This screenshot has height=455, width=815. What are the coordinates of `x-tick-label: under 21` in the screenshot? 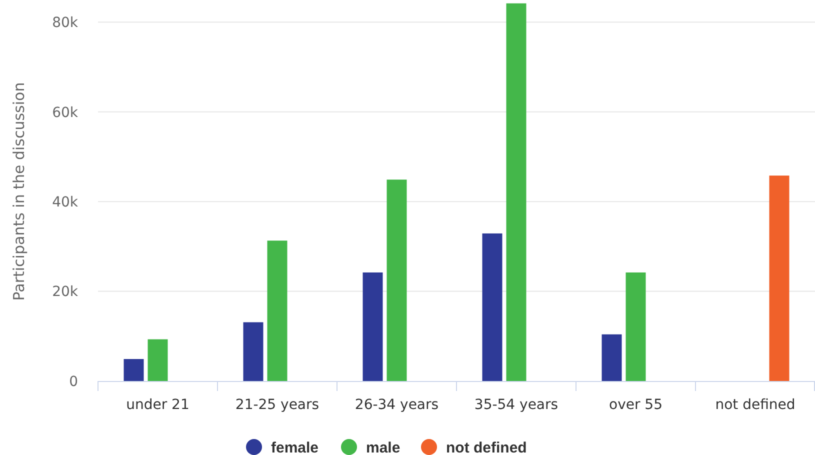 It's located at (158, 404).